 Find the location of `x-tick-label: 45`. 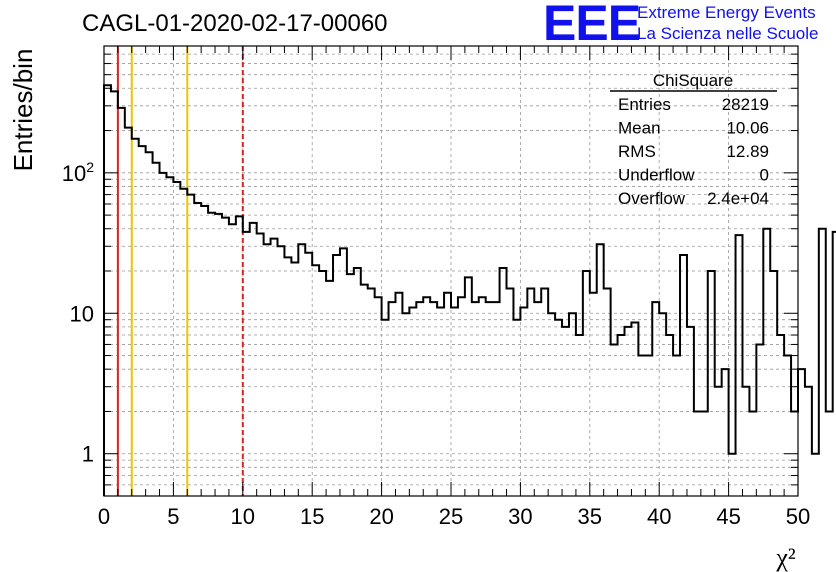

x-tick-label: 45 is located at coordinates (728, 516).